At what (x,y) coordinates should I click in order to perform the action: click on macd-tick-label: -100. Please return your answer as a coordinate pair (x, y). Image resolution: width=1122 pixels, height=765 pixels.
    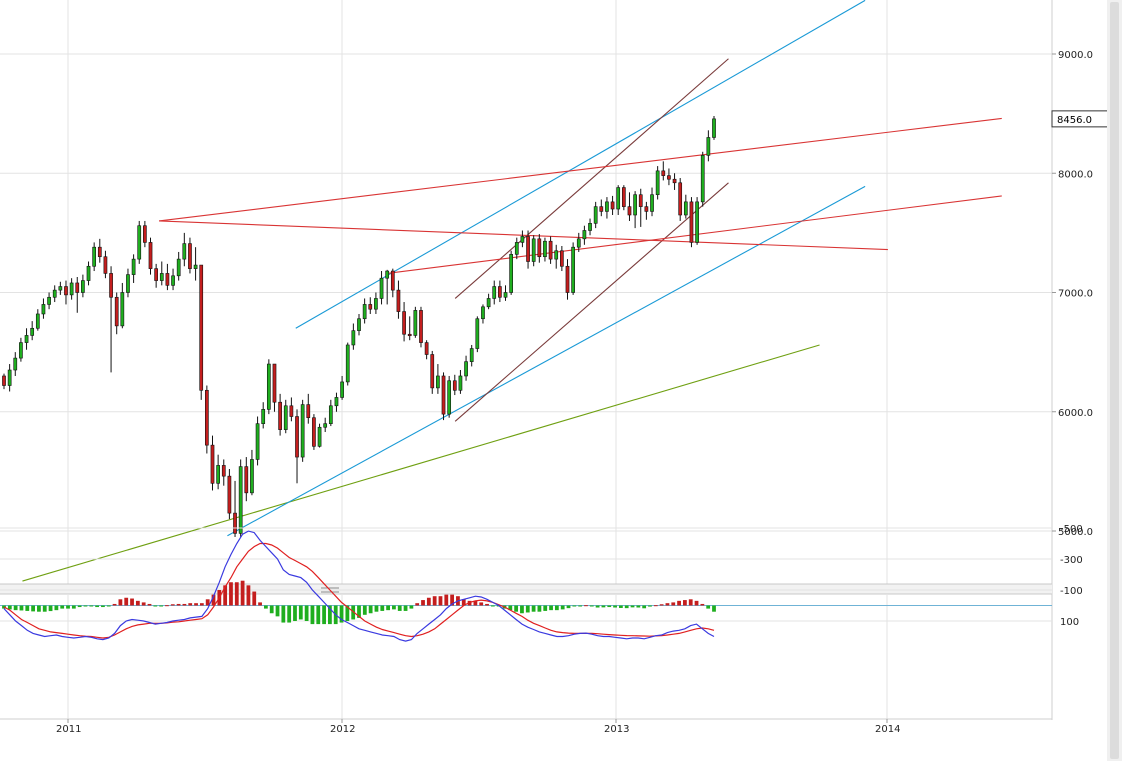
    Looking at the image, I should click on (1071, 591).